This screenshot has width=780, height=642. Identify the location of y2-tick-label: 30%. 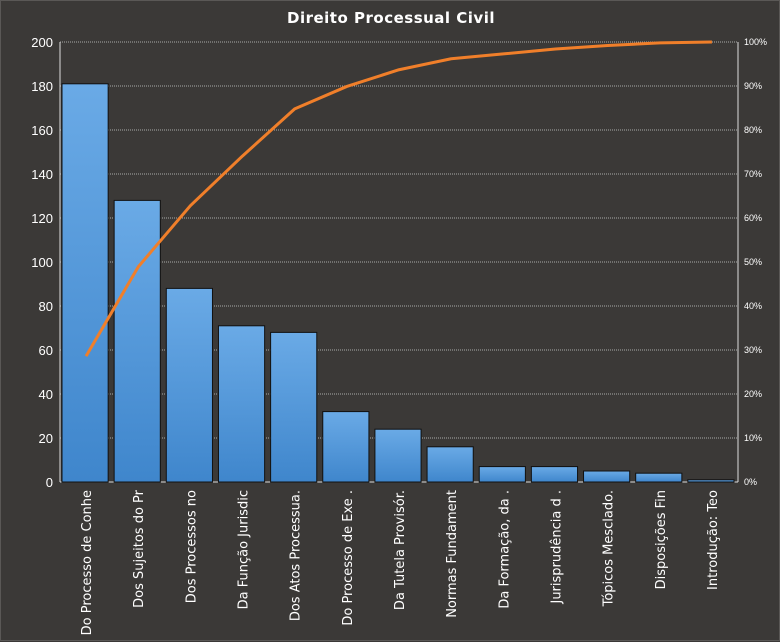
(753, 350).